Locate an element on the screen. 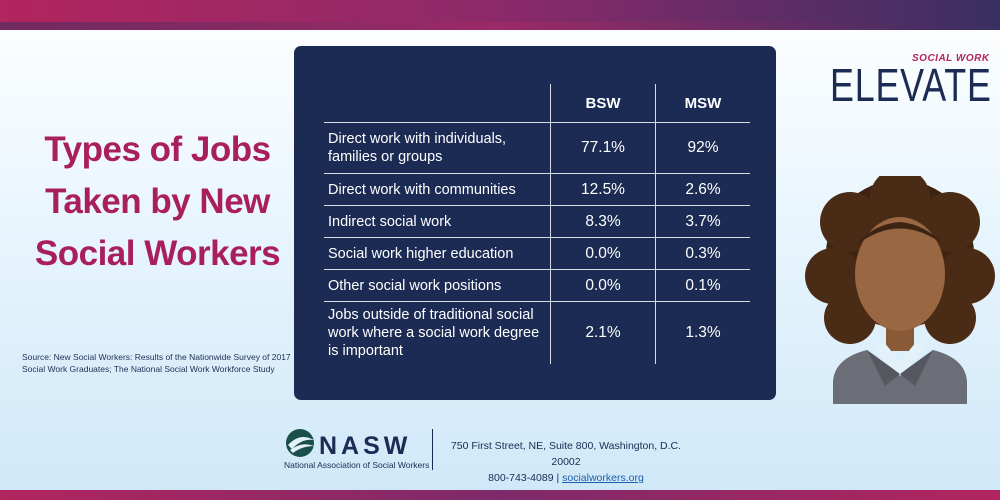 This screenshot has width=1000, height=500. header-blank is located at coordinates (437, 103).